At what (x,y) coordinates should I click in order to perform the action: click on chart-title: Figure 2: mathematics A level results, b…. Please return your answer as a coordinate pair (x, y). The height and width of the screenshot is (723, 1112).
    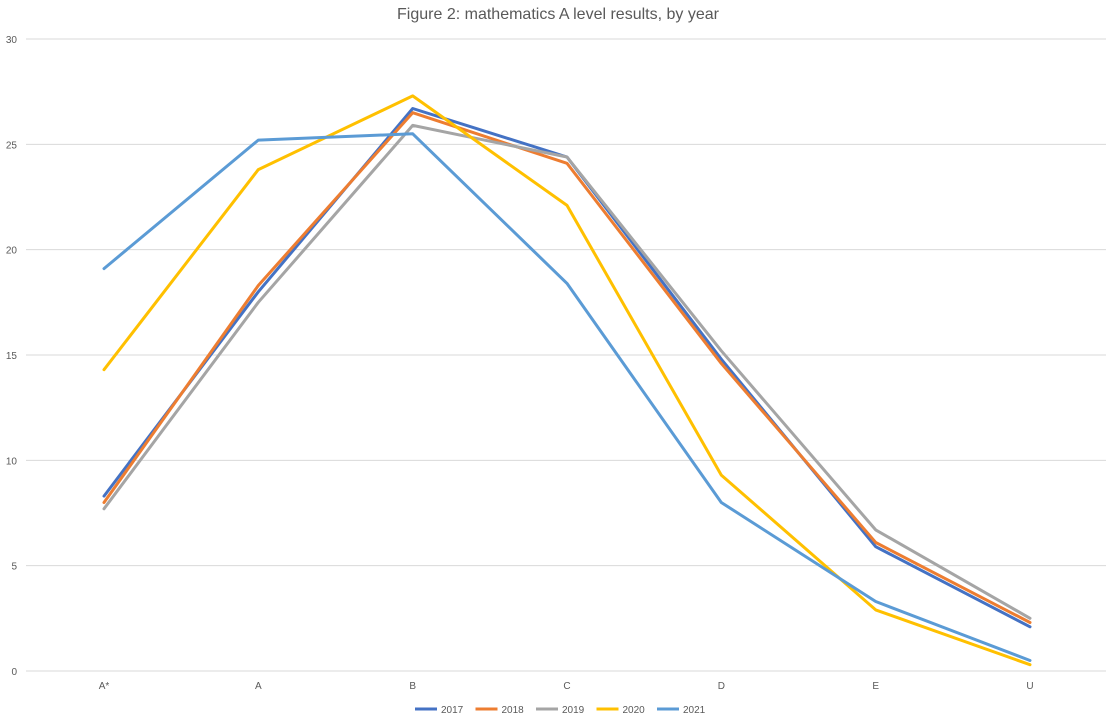
    Looking at the image, I should click on (558, 14).